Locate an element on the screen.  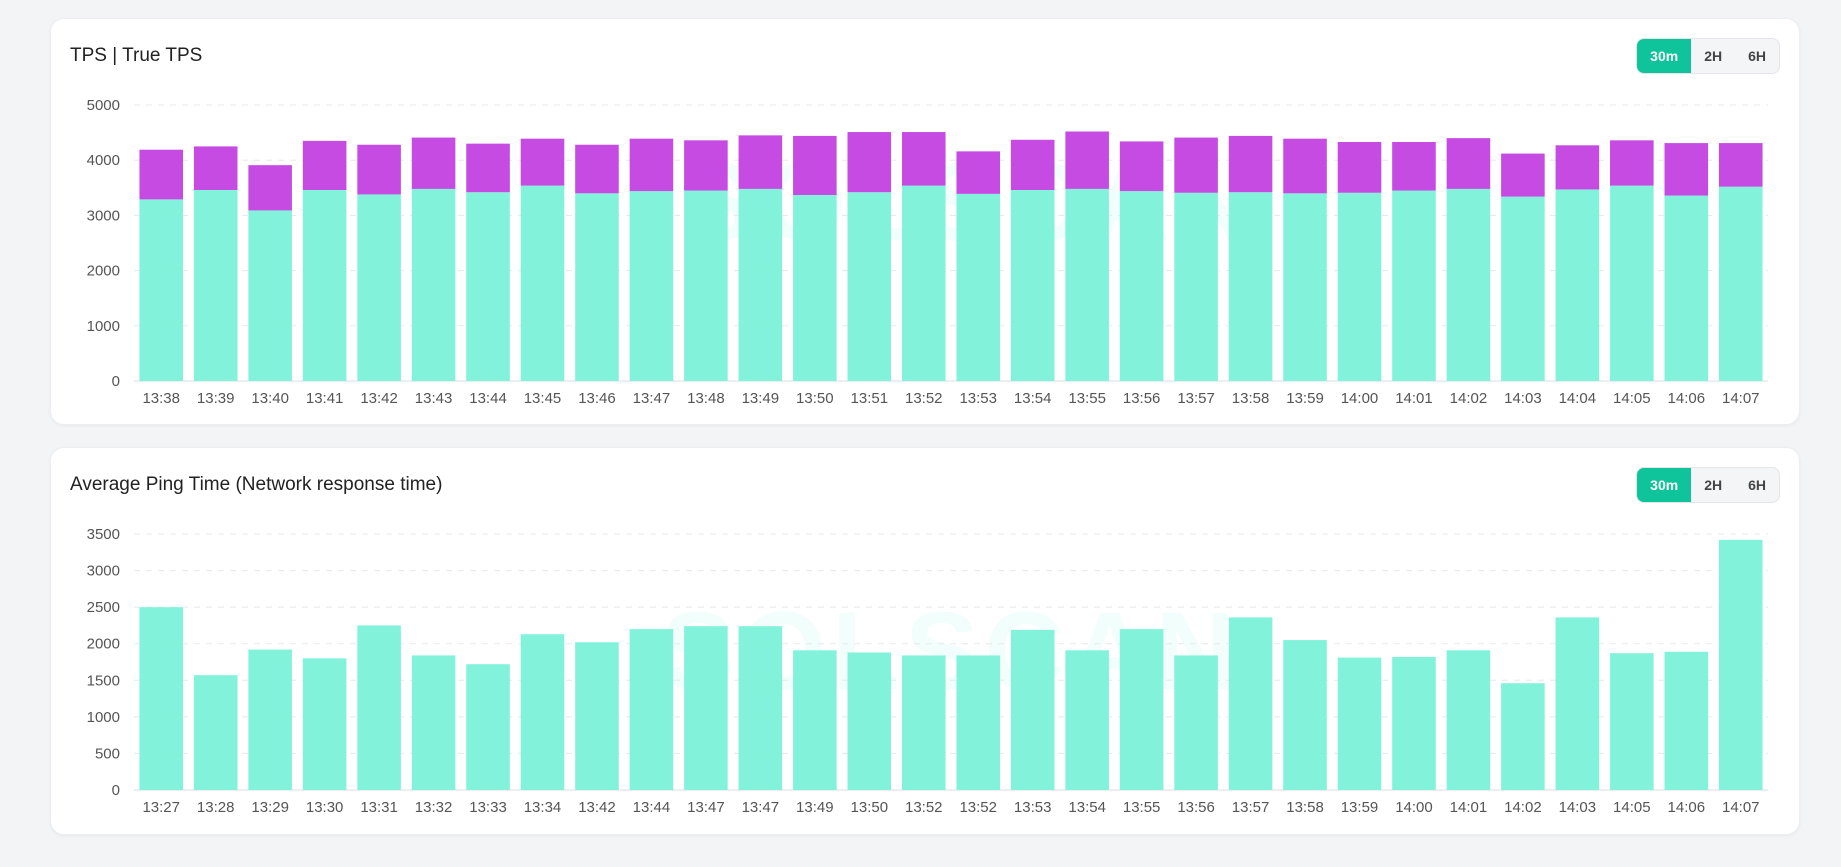
tps-x-tick-label: 14:06 is located at coordinates (1687, 398).